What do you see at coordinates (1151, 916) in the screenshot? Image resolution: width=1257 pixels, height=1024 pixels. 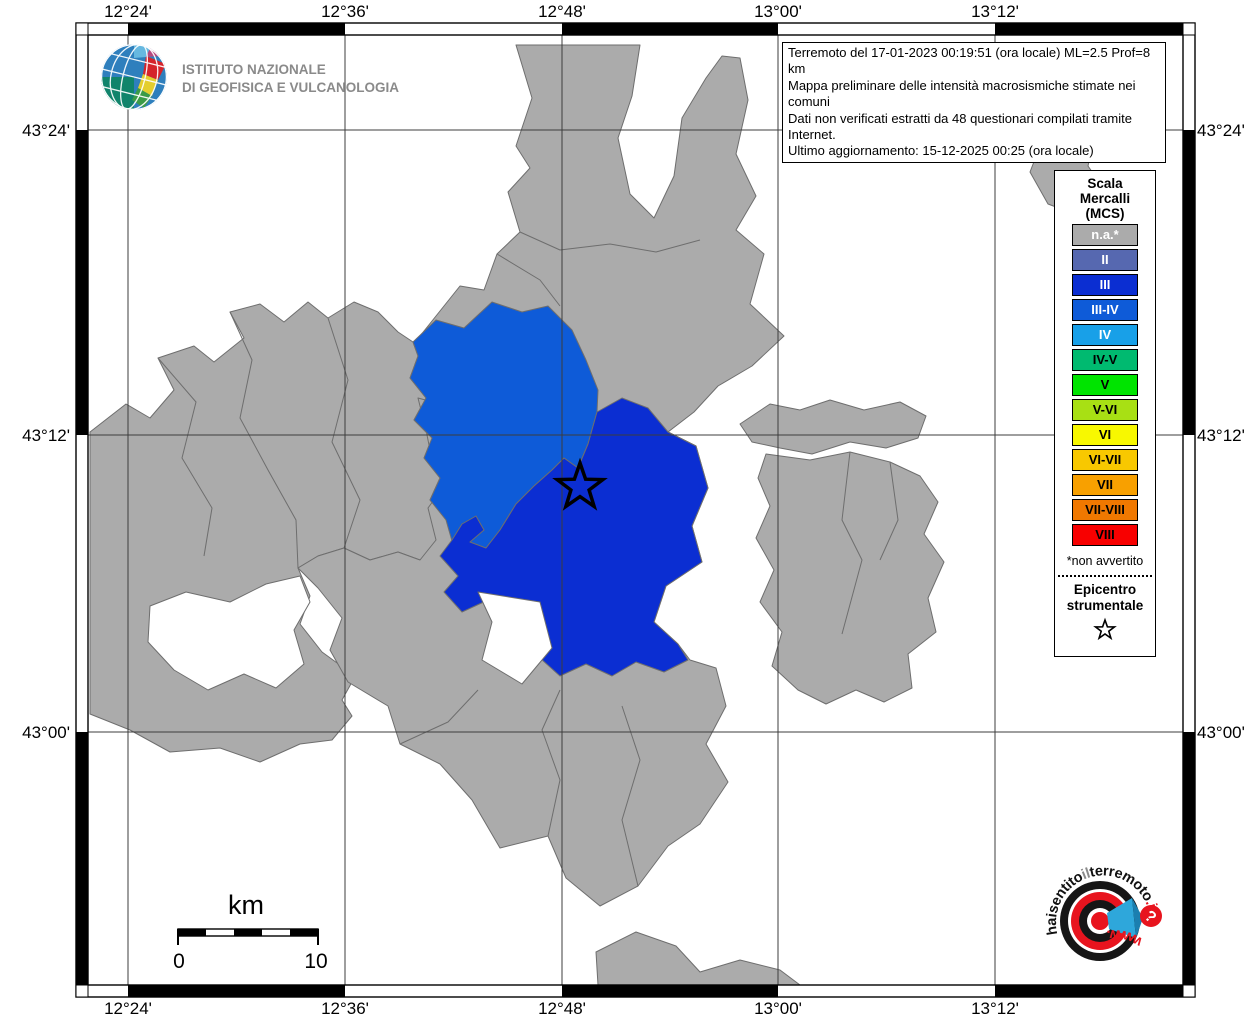 I see `question-badge` at bounding box center [1151, 916].